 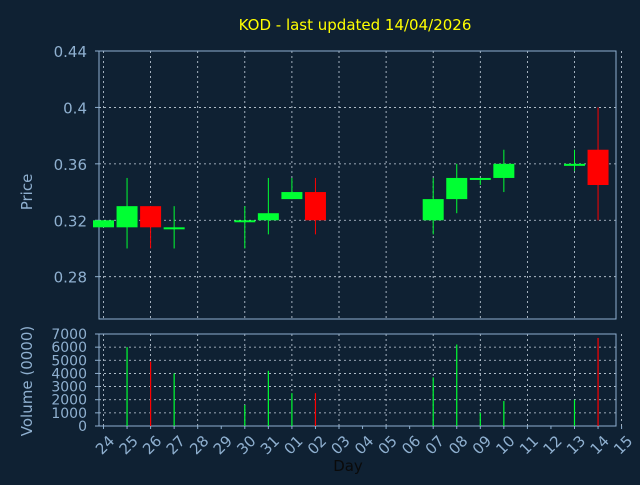 I want to click on price-y-tick-label: 0.28, so click(x=70, y=278).